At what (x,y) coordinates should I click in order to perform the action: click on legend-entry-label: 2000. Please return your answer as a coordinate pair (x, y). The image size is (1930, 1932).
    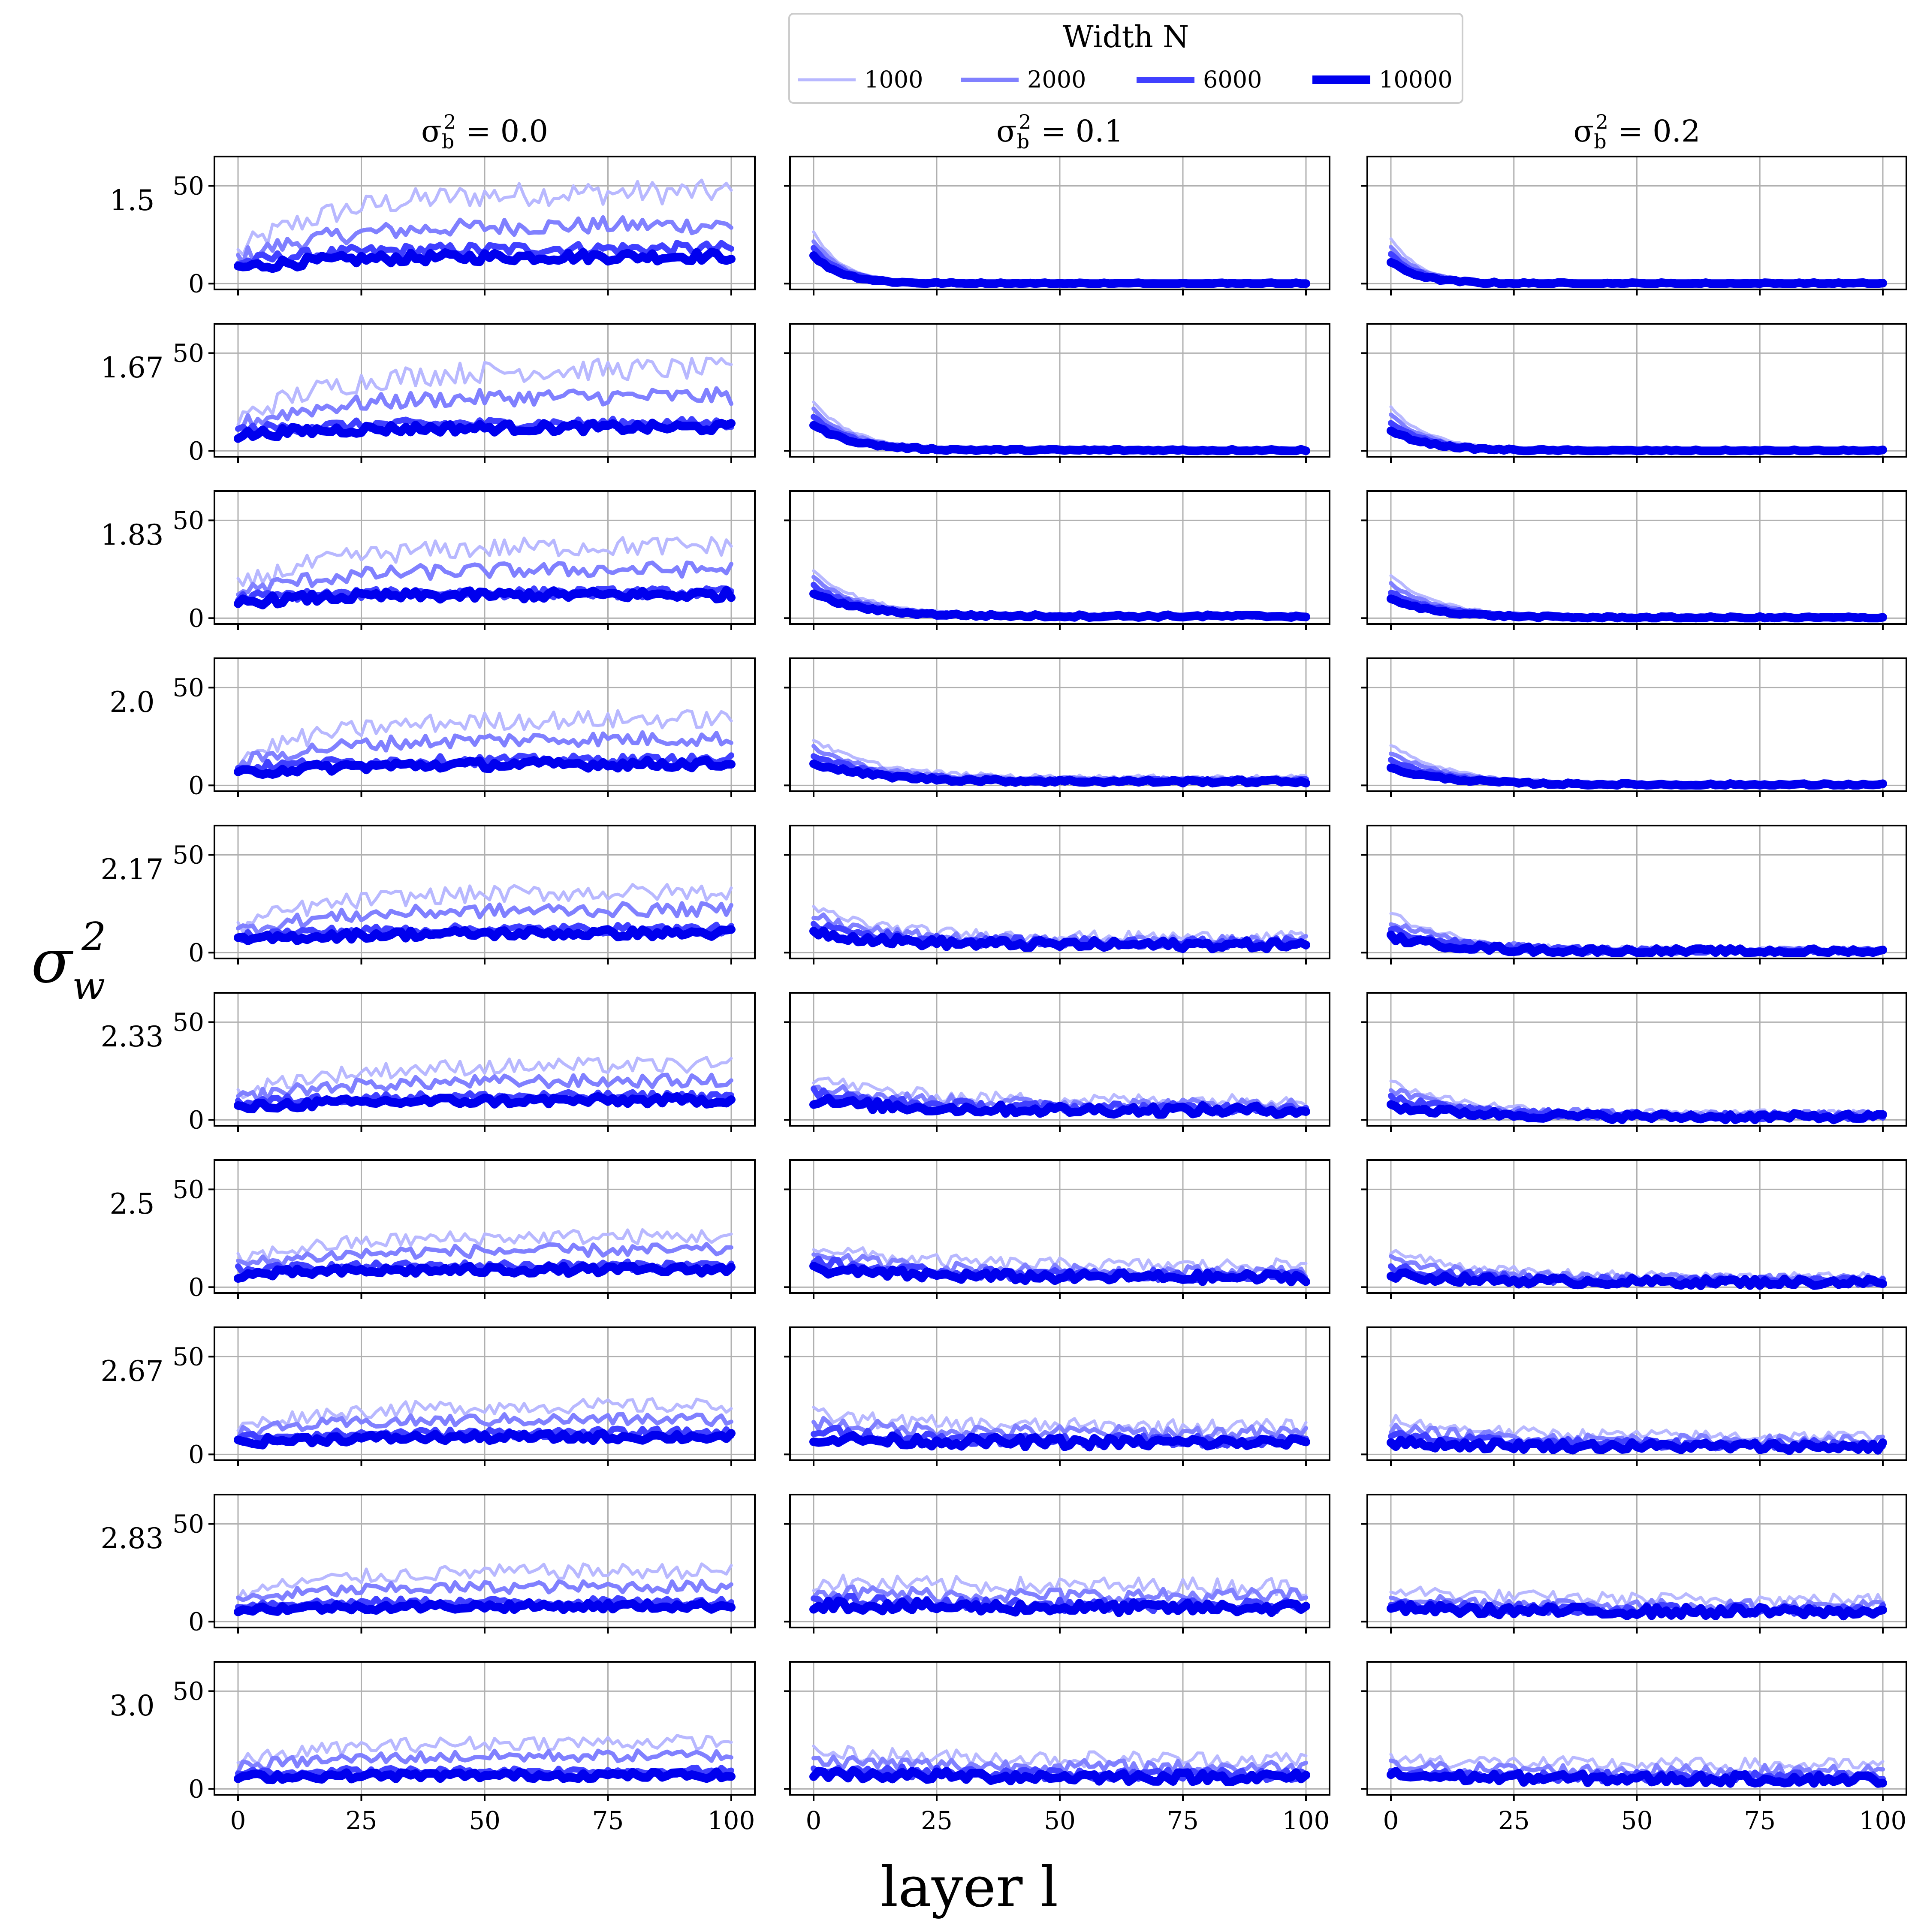
    Looking at the image, I should click on (1056, 80).